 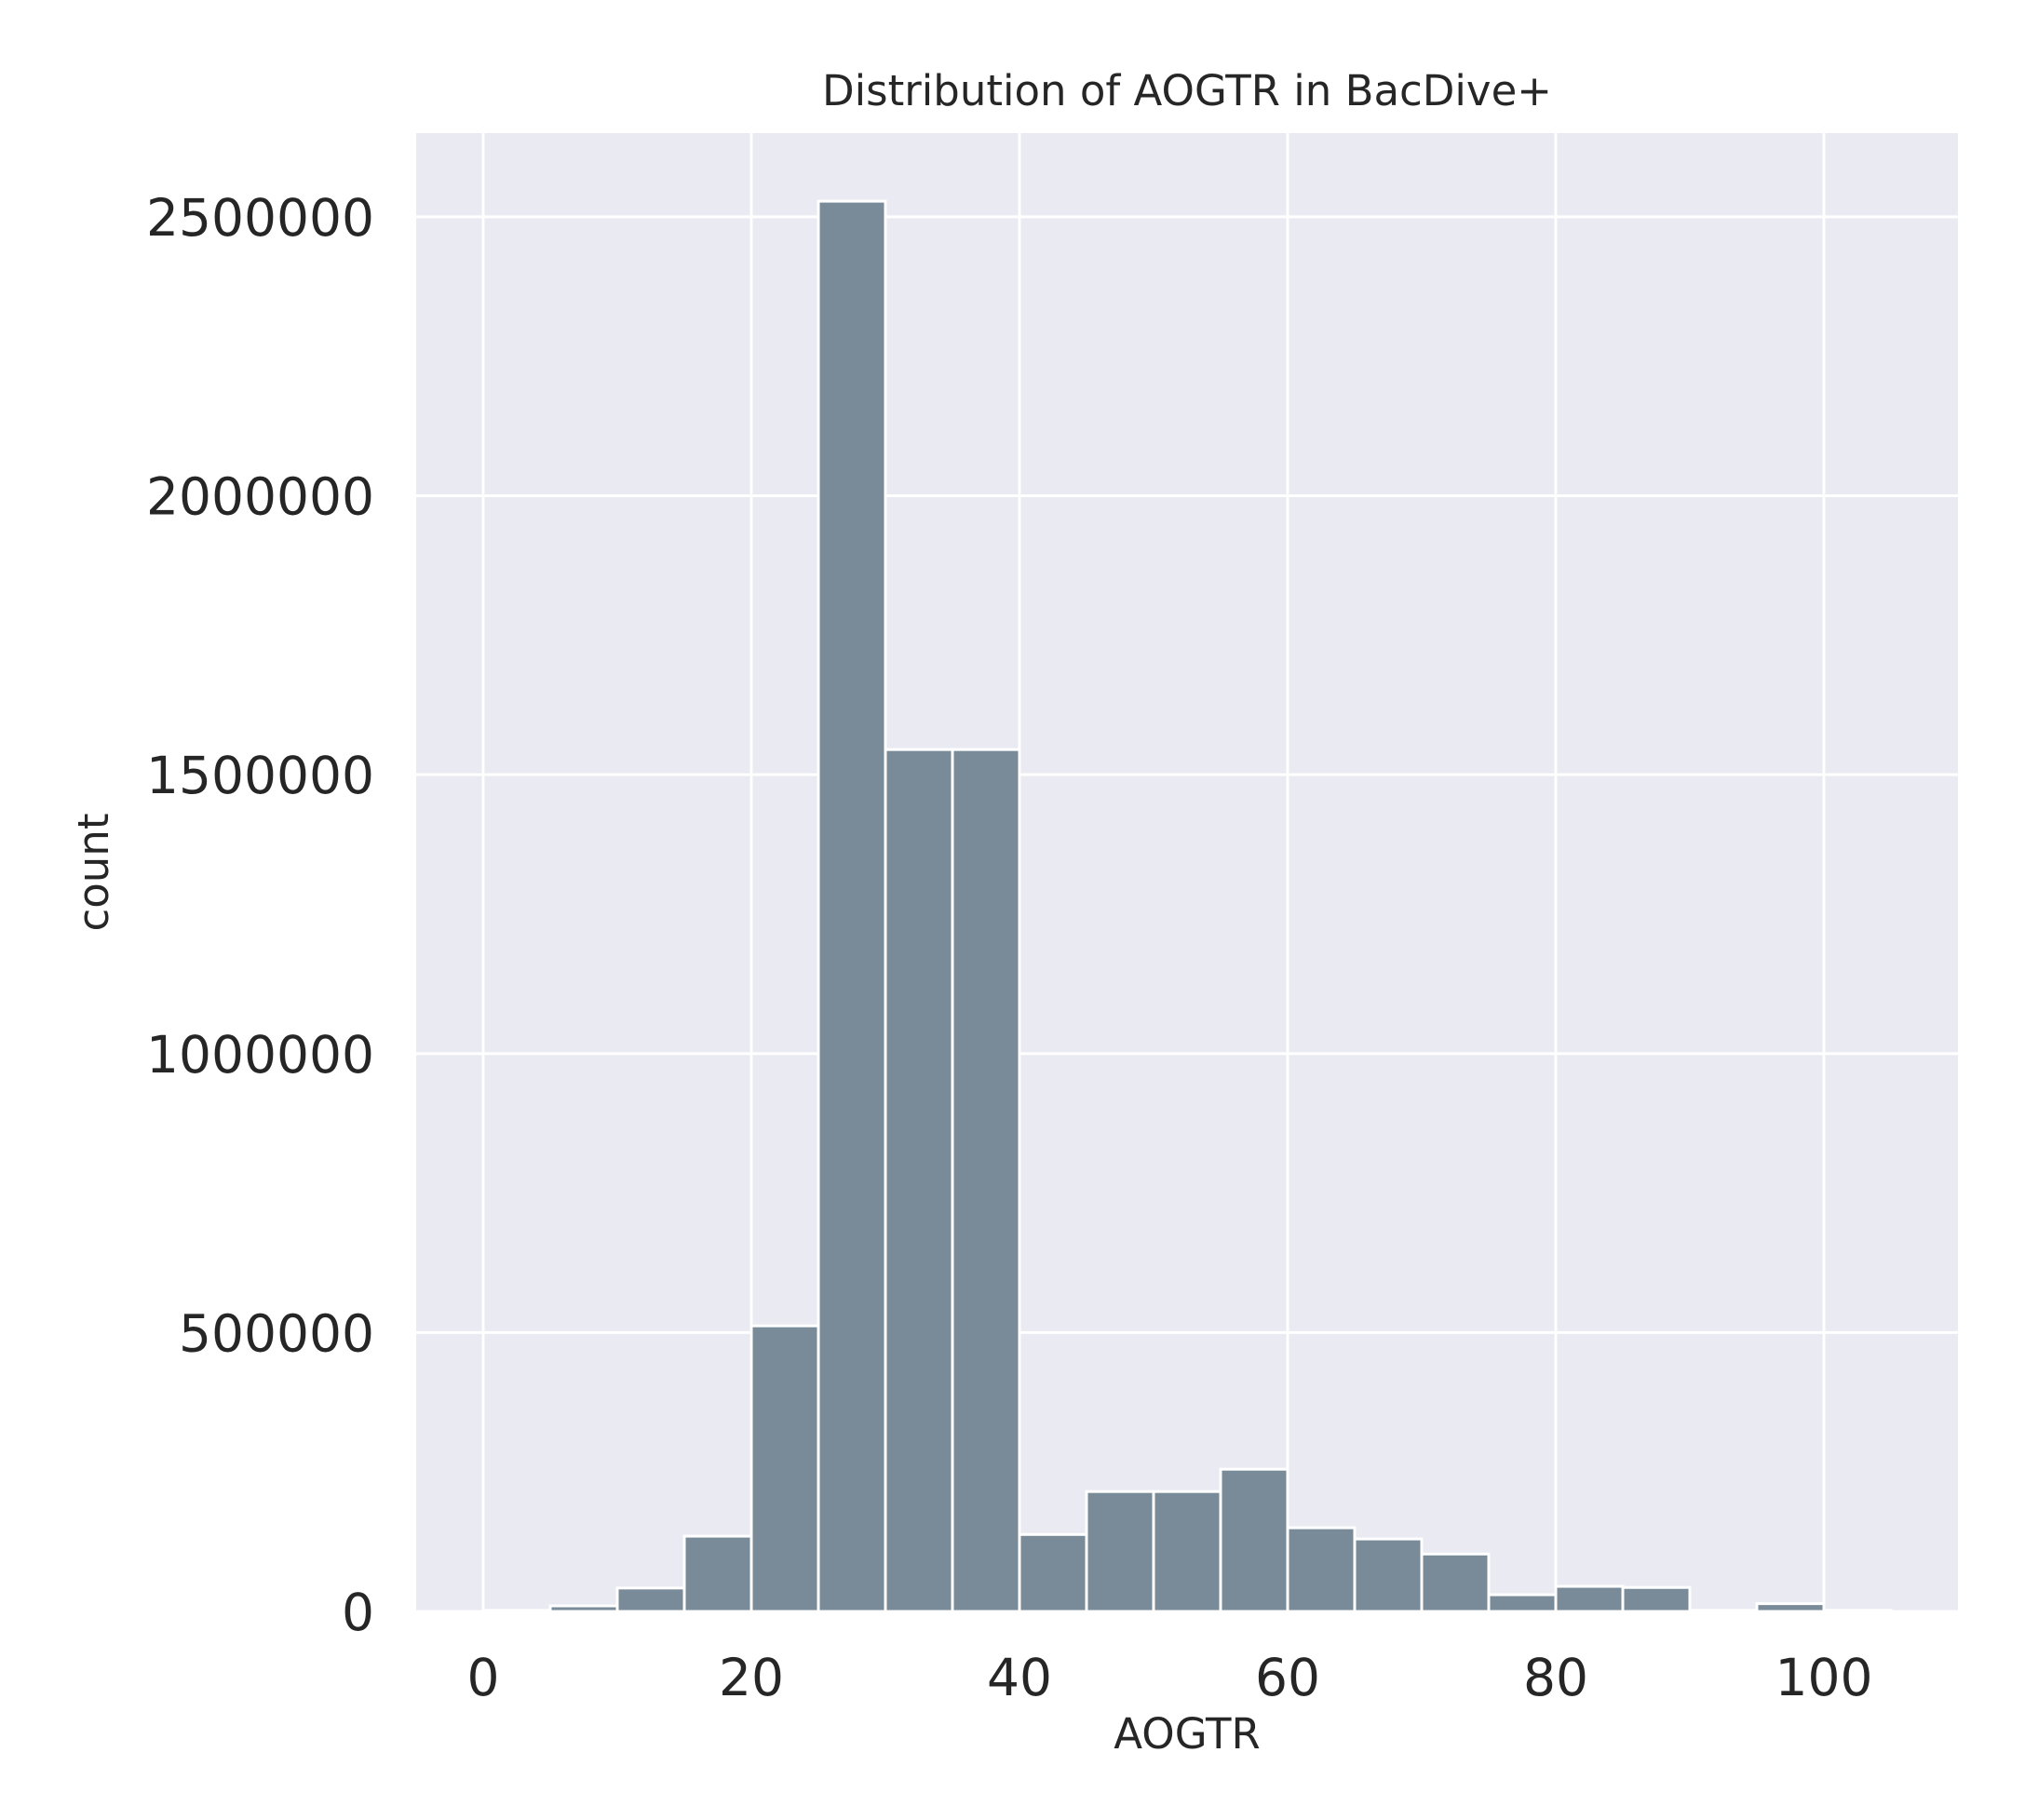 What do you see at coordinates (484, 1677) in the screenshot?
I see `x-tick-label: 0` at bounding box center [484, 1677].